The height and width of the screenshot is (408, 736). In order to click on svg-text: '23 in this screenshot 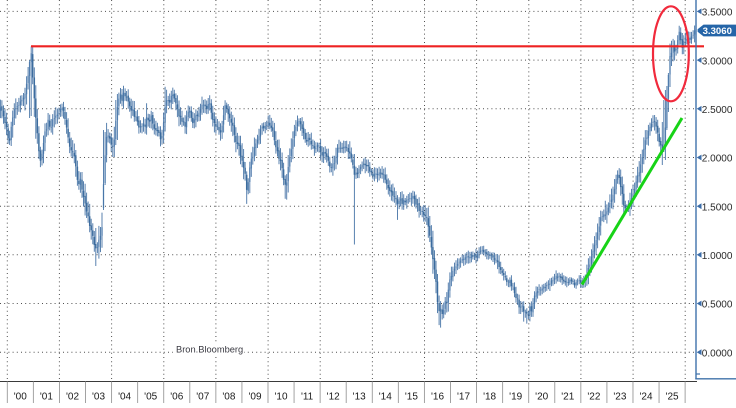, I will do `click(619, 397)`.